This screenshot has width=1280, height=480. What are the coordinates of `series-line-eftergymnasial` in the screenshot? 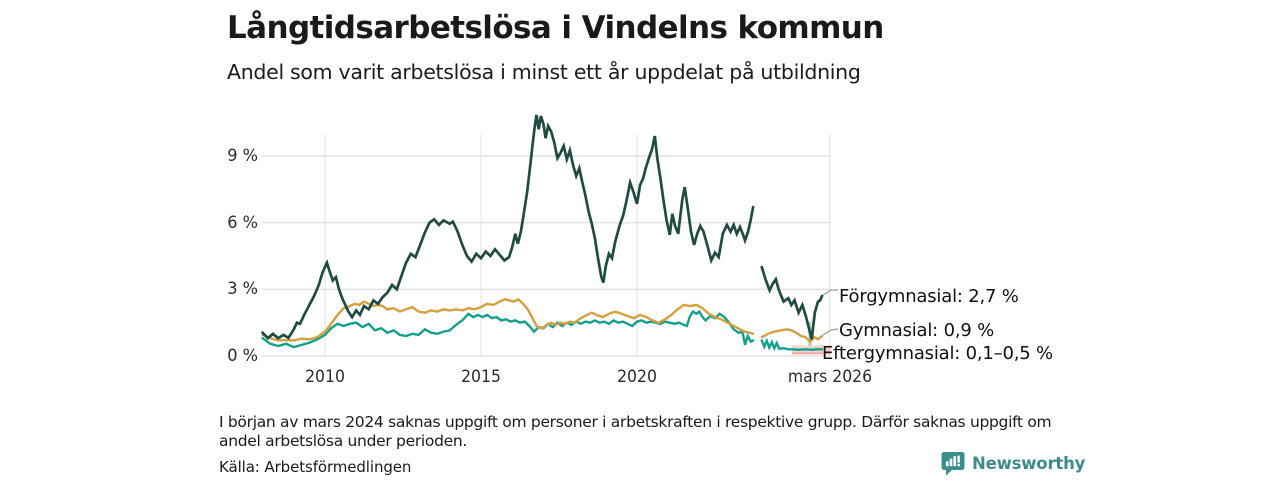 It's located at (792, 344).